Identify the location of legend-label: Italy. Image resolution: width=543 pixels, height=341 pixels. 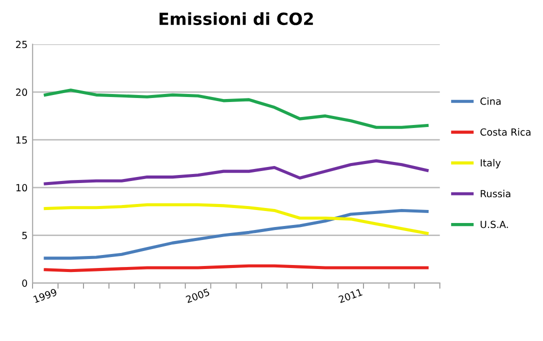
(490, 163).